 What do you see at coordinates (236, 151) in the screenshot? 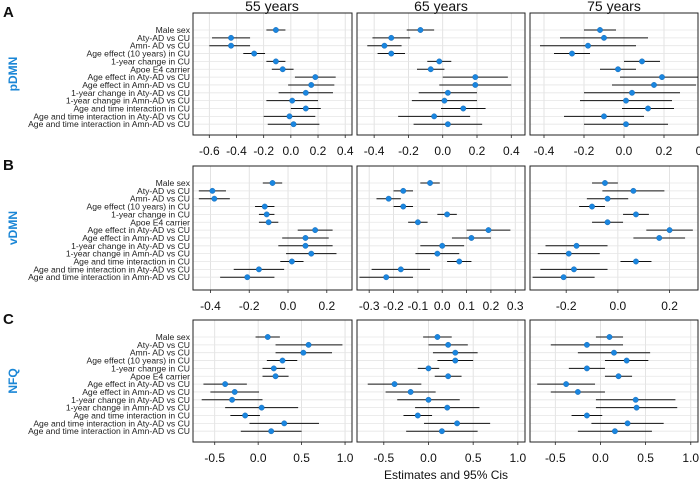
I see `x-tick-label: -0.4` at bounding box center [236, 151].